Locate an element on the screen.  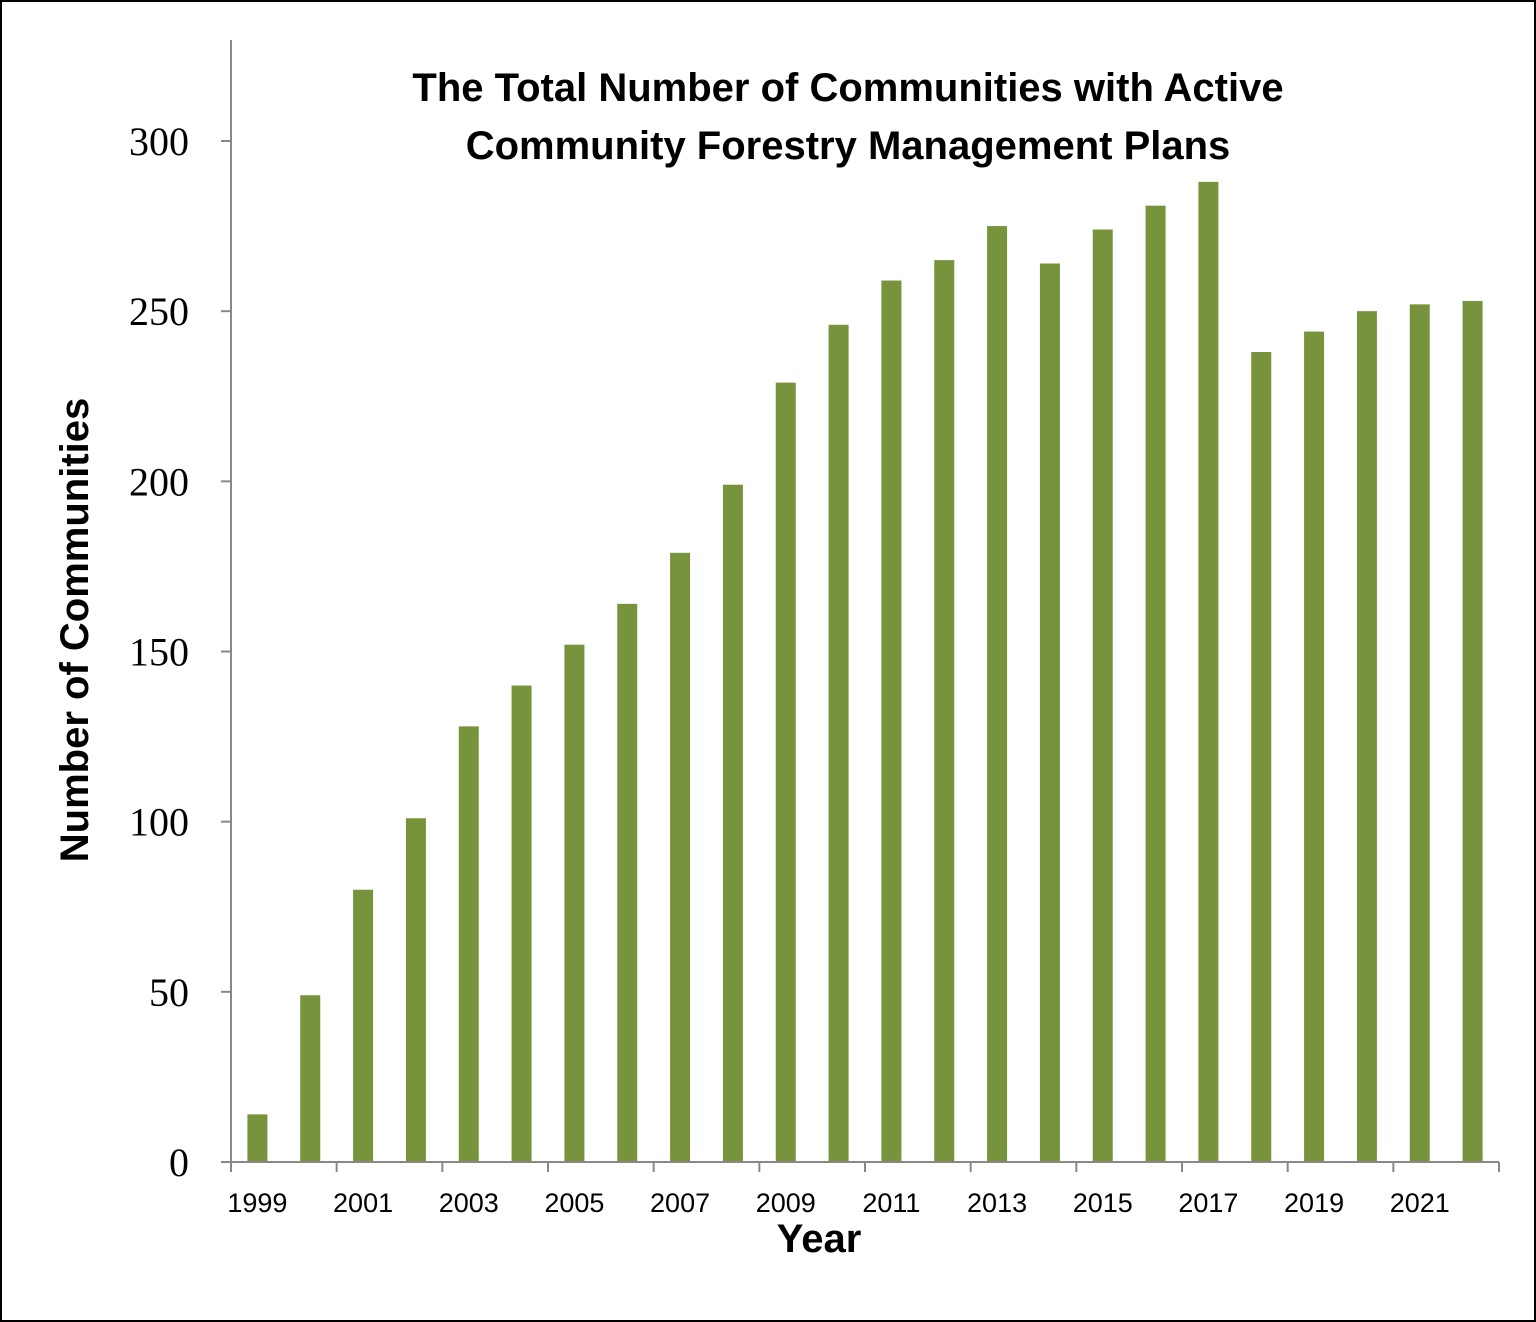
chart-title-line-2: Community Forestry Management Plans is located at coordinates (848, 146).